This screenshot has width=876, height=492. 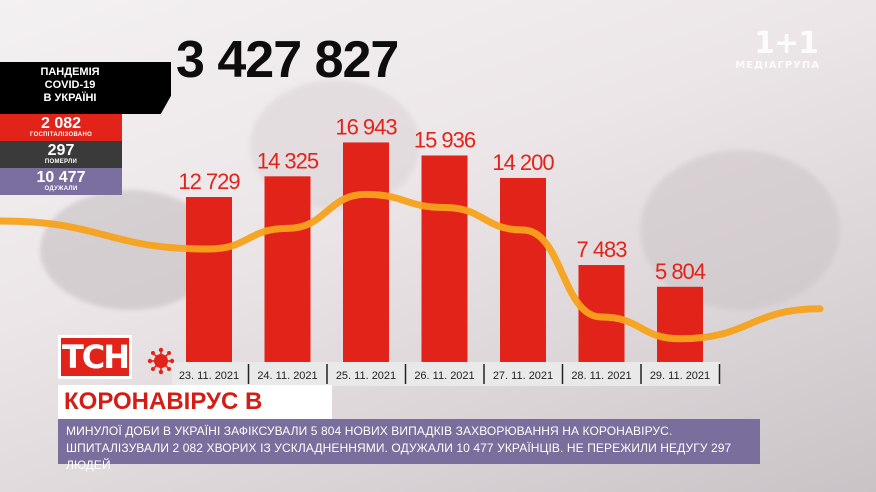 What do you see at coordinates (601, 376) in the screenshot?
I see `x-tick-label: 28. 11. 2021` at bounding box center [601, 376].